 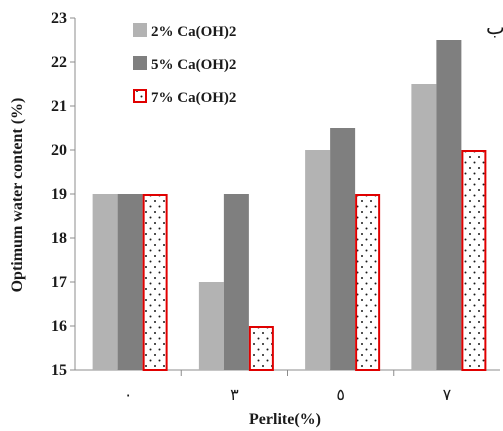 I want to click on x-tick-label: ٣, so click(x=234, y=395).